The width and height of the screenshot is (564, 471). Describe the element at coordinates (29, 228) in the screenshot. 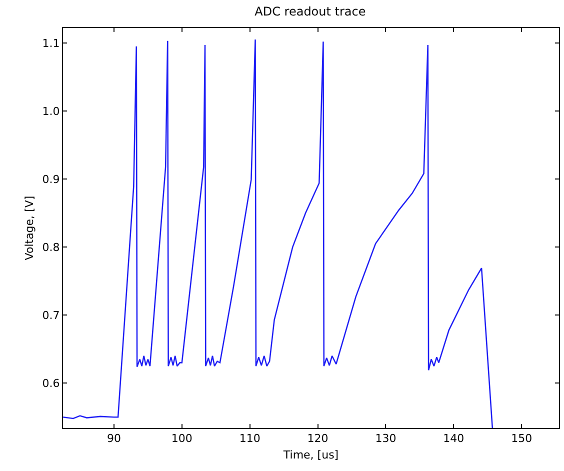

I see `y-axis-title: Voltage, [V]` at that location.